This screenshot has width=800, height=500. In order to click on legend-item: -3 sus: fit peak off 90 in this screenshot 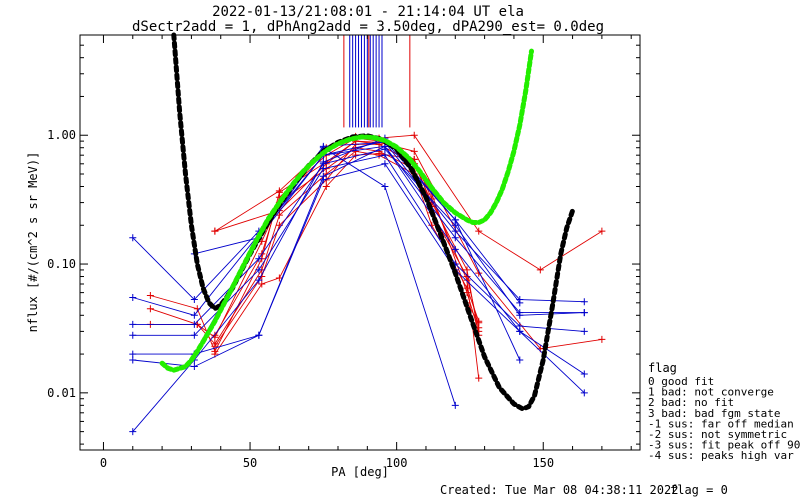, I will do `click(724, 445)`.